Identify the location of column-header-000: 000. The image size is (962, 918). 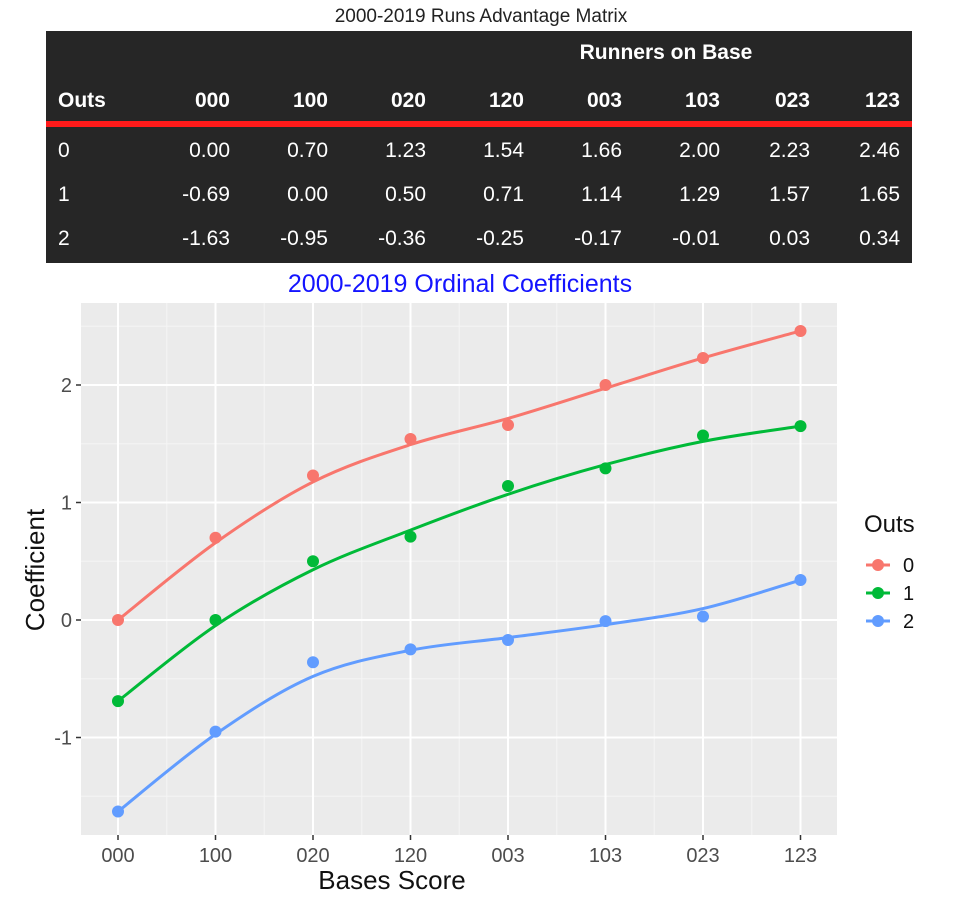
(212, 100).